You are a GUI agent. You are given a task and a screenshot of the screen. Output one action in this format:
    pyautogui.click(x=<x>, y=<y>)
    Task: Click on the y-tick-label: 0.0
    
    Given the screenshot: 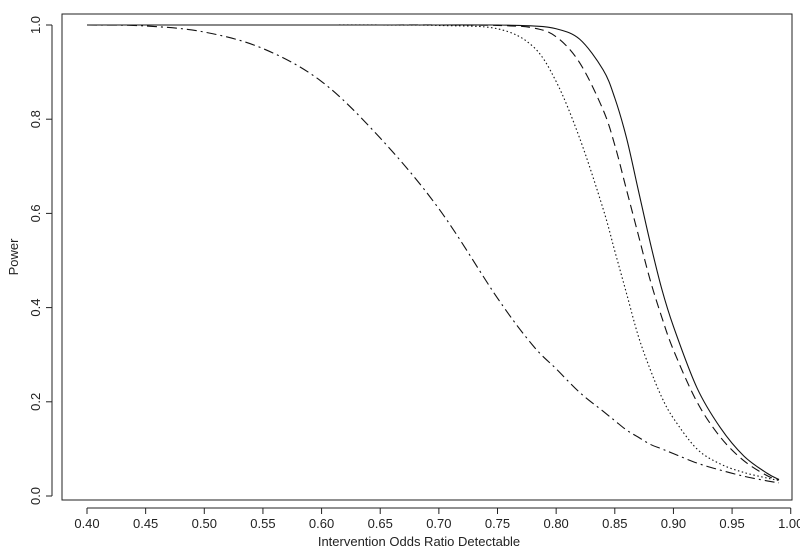 What is the action you would take?
    pyautogui.click(x=35, y=496)
    